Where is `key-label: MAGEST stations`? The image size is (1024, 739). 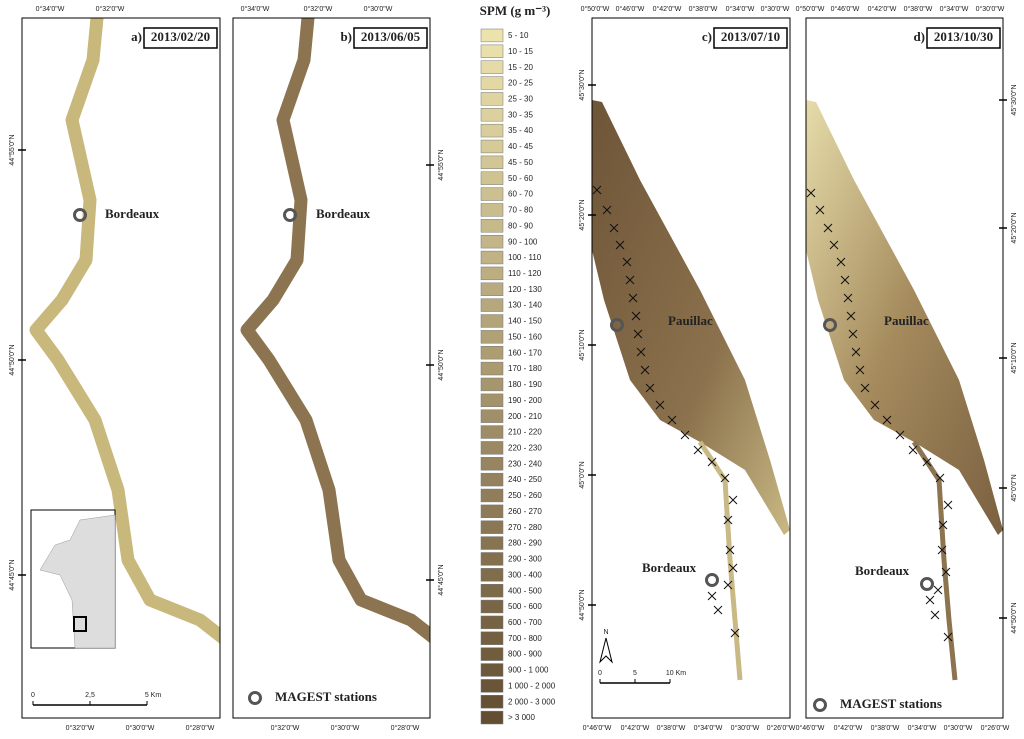
key-label: MAGEST stations is located at coordinates (326, 696).